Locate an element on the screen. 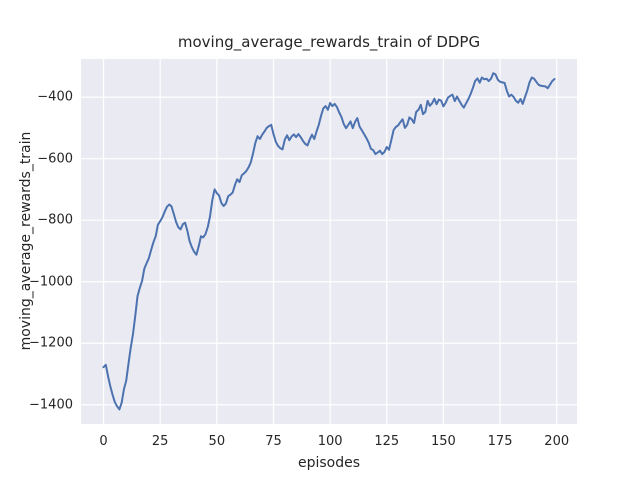 The image size is (640, 480). x-axis-label: episodes is located at coordinates (329, 463).